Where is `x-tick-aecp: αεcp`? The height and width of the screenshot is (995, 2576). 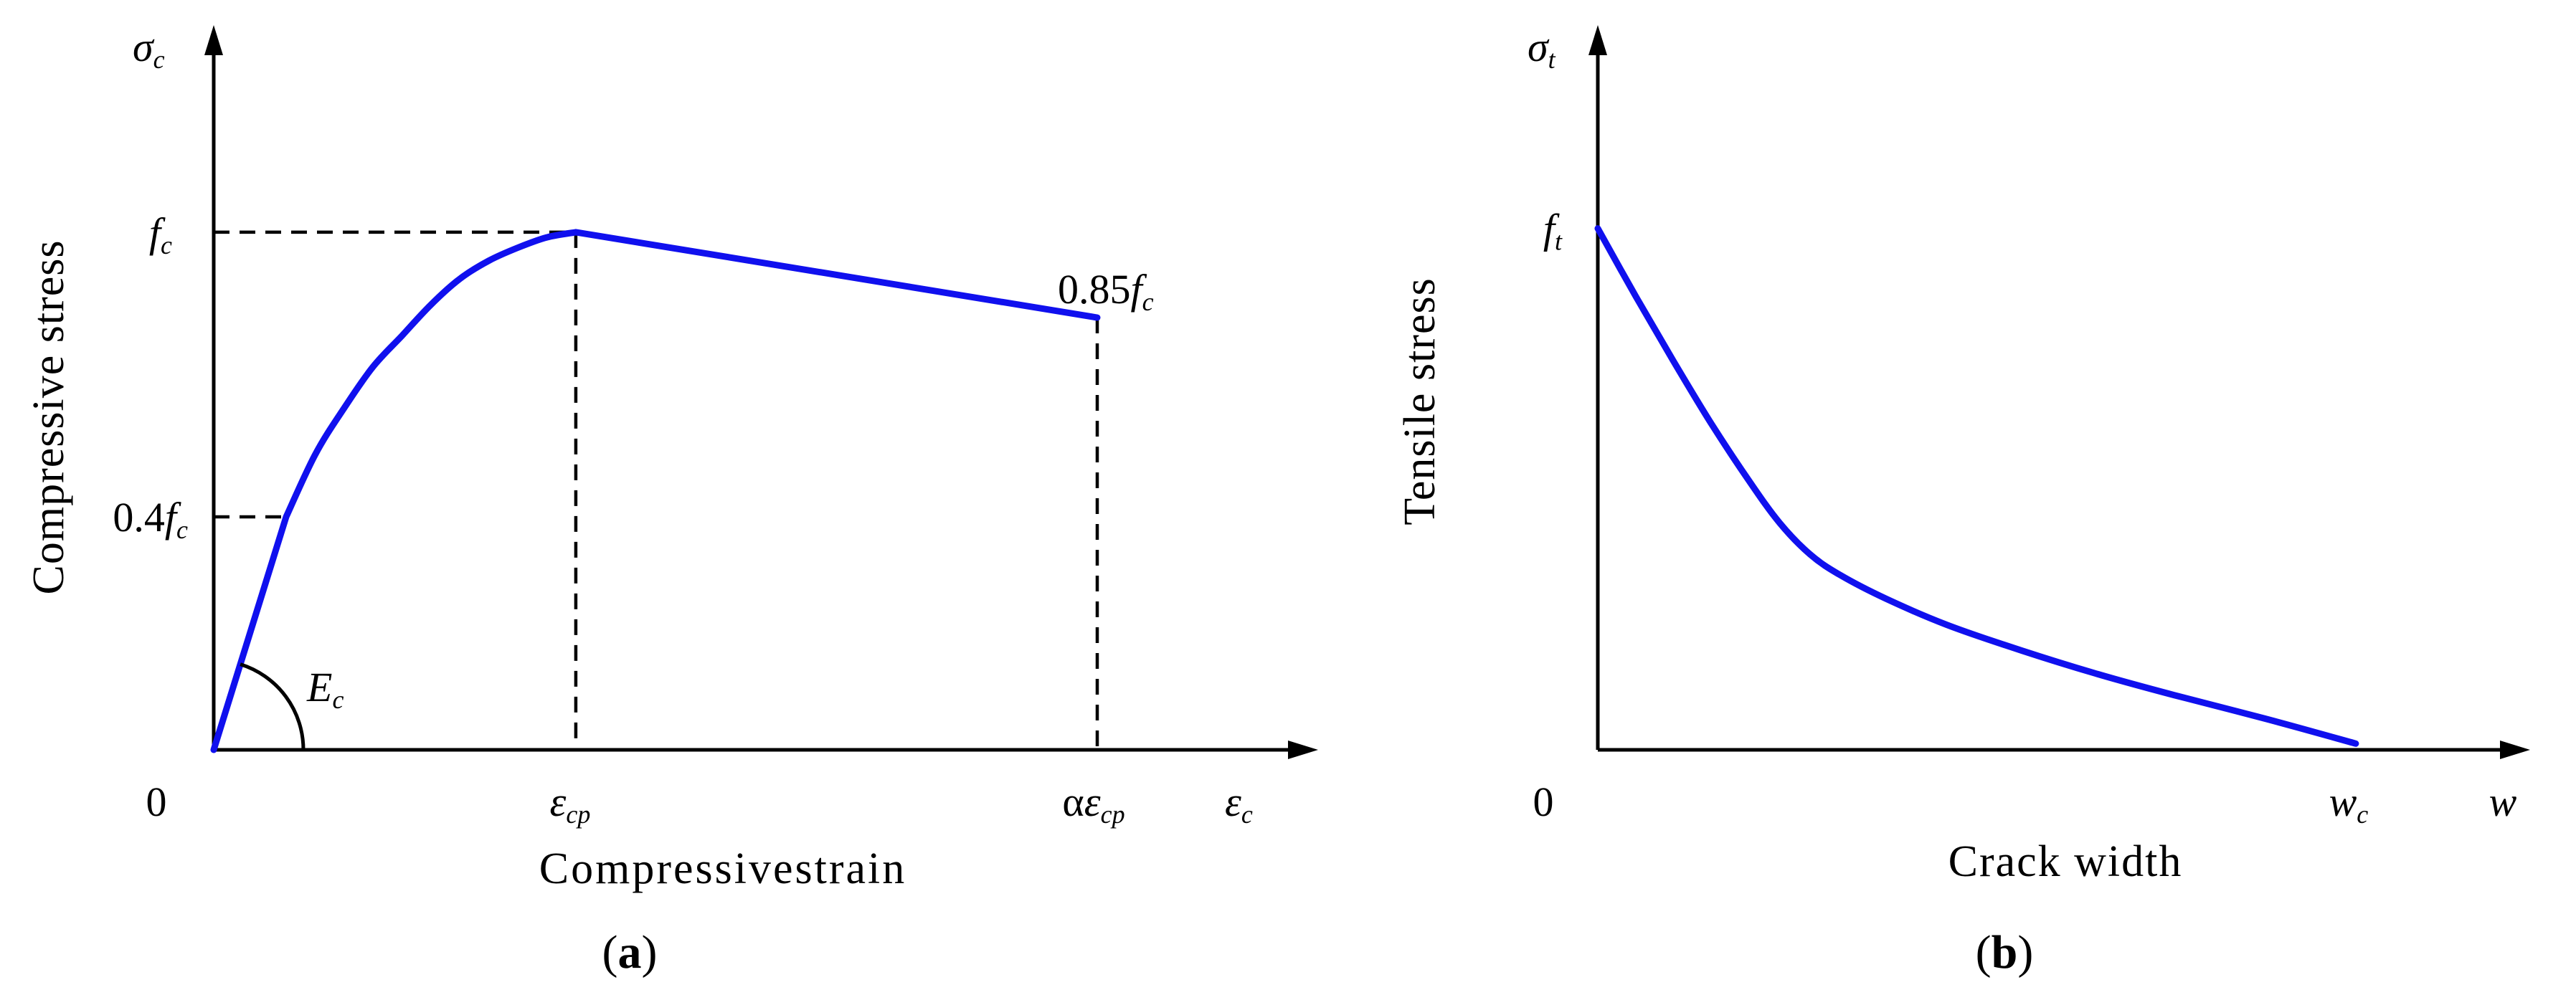 x-tick-aecp: αεcp is located at coordinates (1093, 804).